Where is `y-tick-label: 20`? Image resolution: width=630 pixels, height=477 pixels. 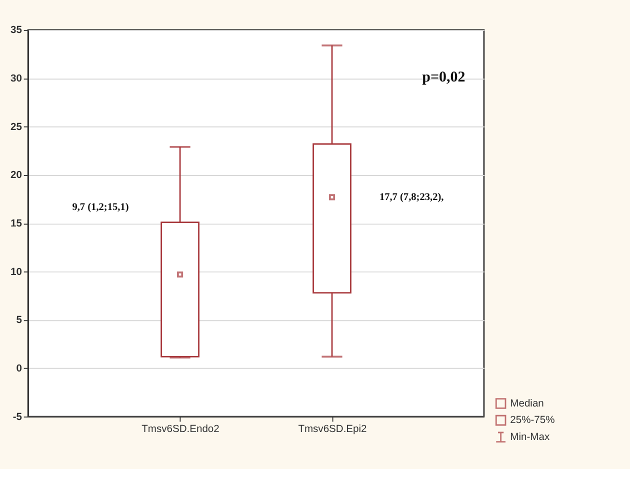
y-tick-label: 20 is located at coordinates (16, 176).